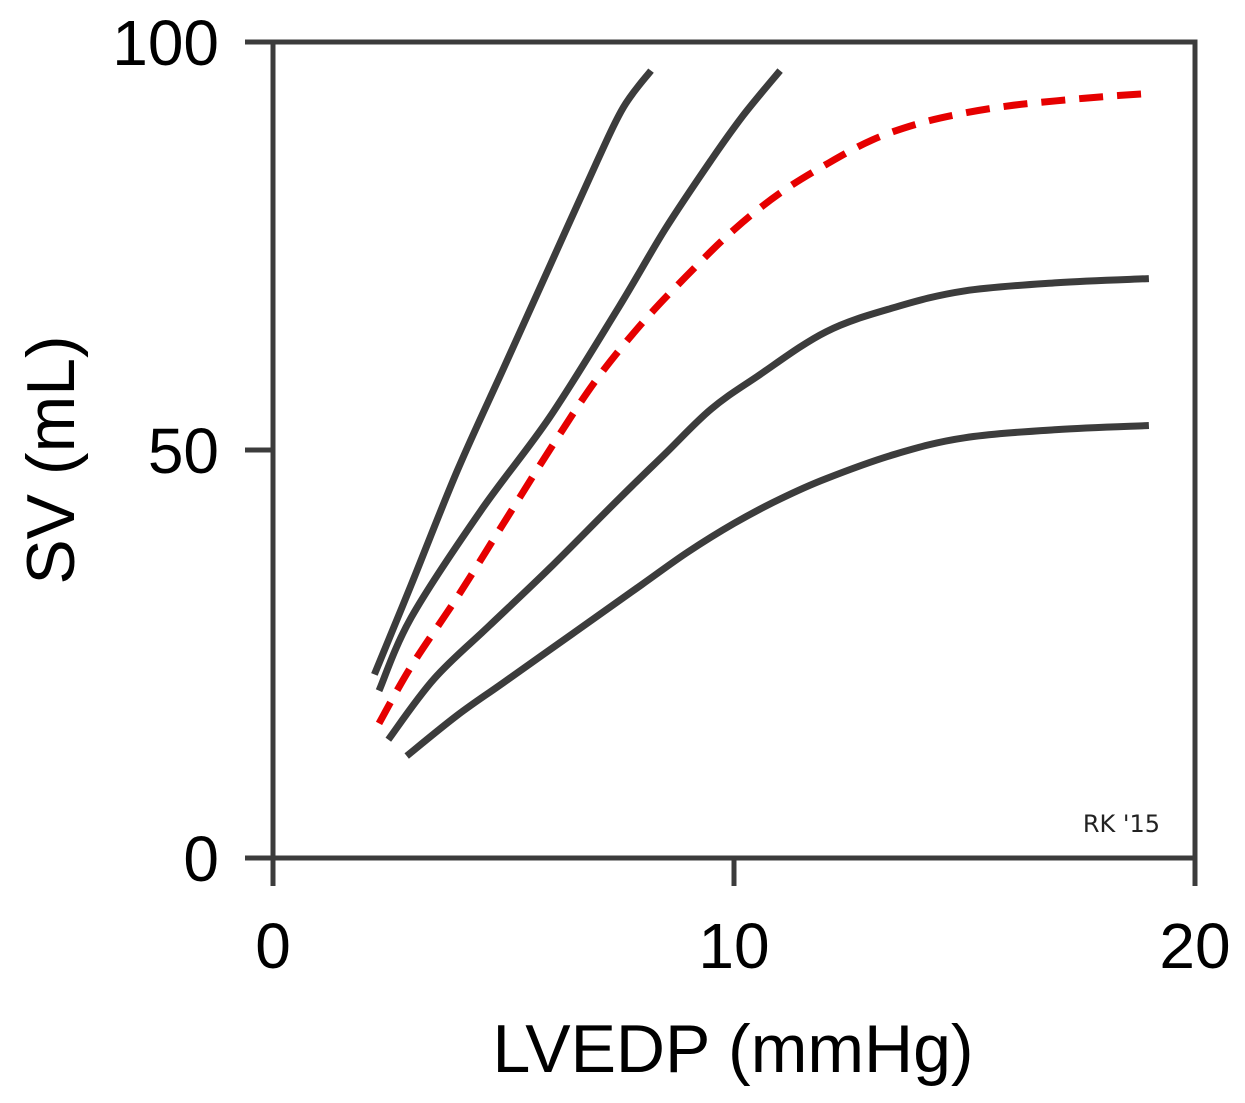 The height and width of the screenshot is (1103, 1245). I want to click on y-tick-label: 50, so click(183, 451).